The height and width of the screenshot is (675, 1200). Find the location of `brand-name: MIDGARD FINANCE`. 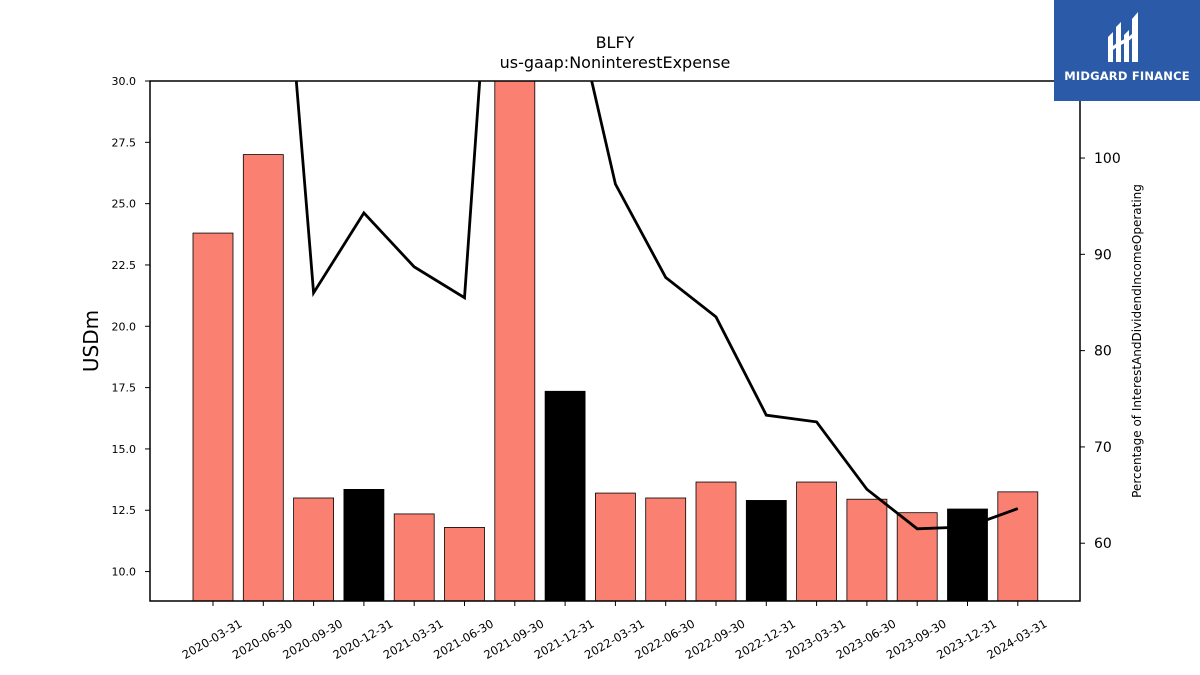

brand-name: MIDGARD FINANCE is located at coordinates (1127, 76).